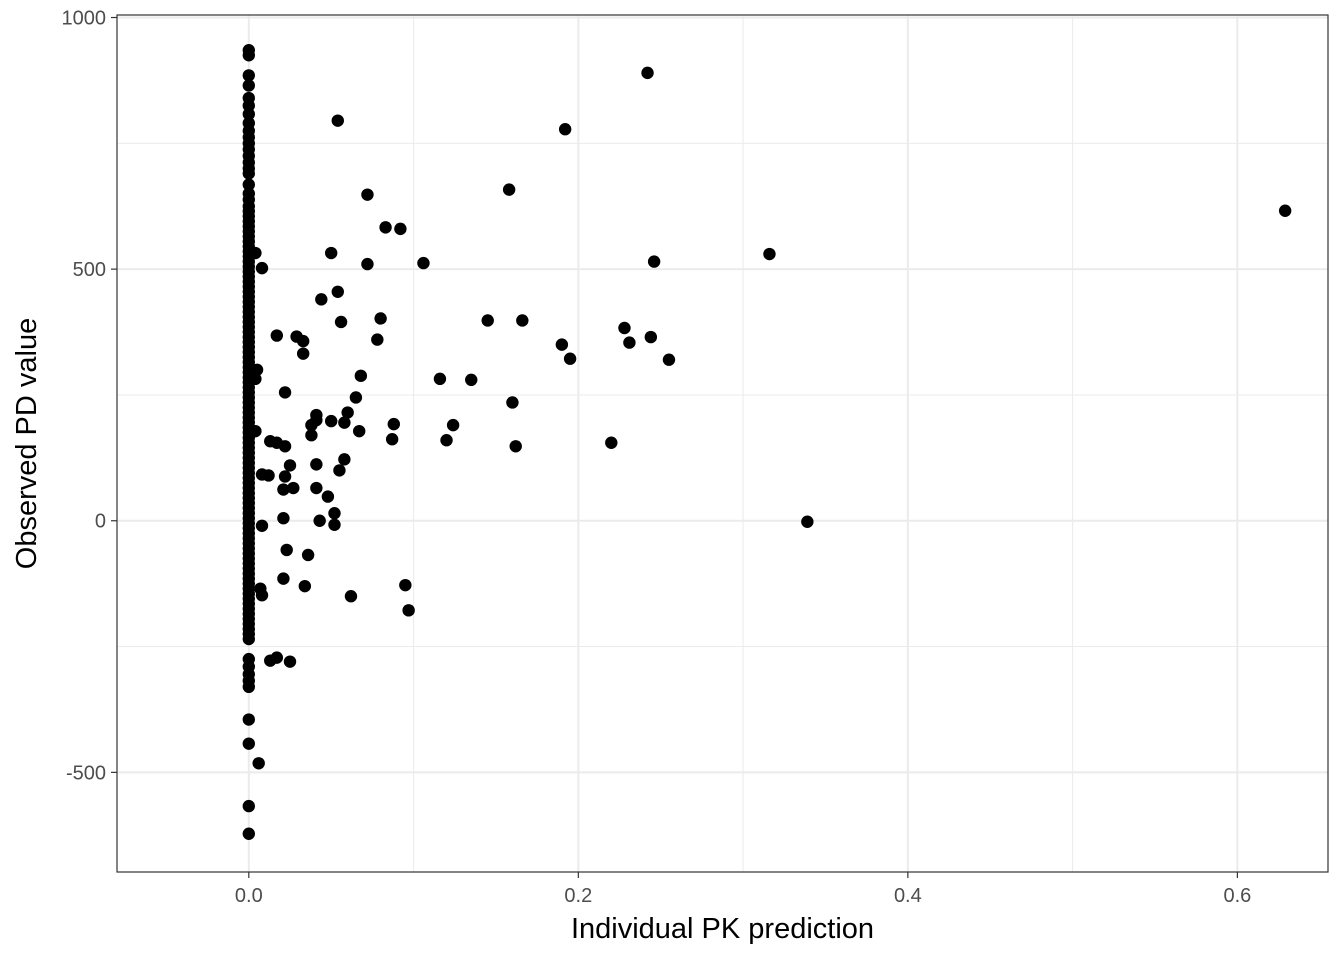  Describe the element at coordinates (89, 270) in the screenshot. I see `y-tick-label: 500` at that location.